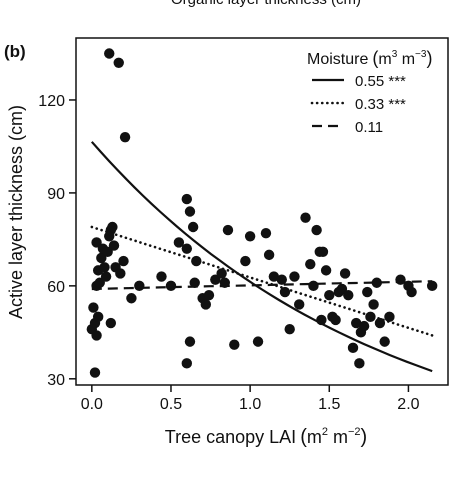  What do you see at coordinates (380, 104) in the screenshot?
I see `legend-entry-1: 0.33 ***` at bounding box center [380, 104].